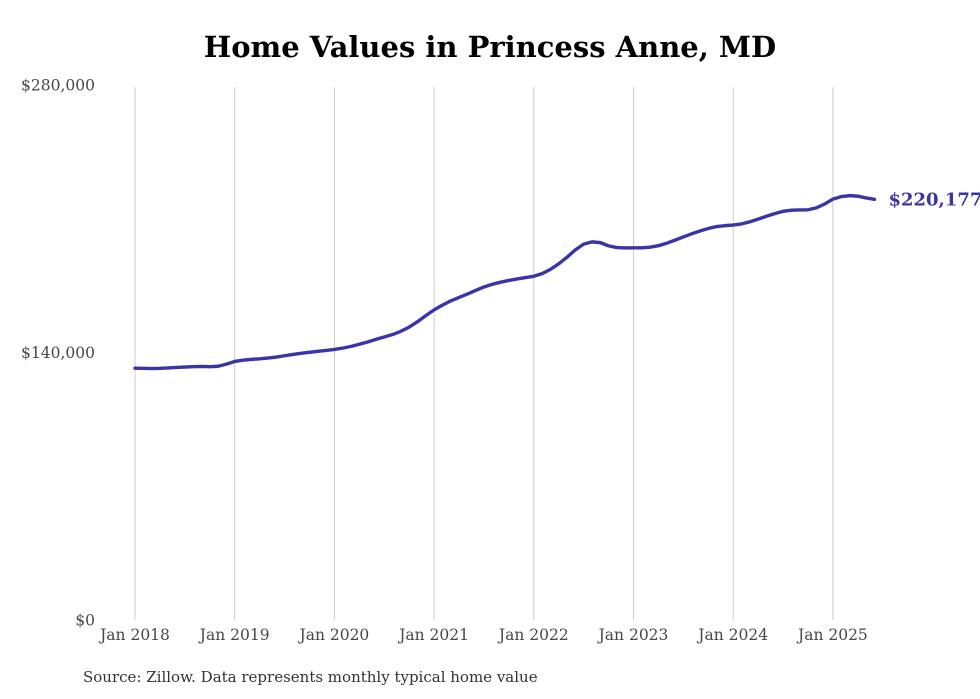 The width and height of the screenshot is (980, 699). What do you see at coordinates (433, 635) in the screenshot?
I see `x-tick-label: Jan 2021` at bounding box center [433, 635].